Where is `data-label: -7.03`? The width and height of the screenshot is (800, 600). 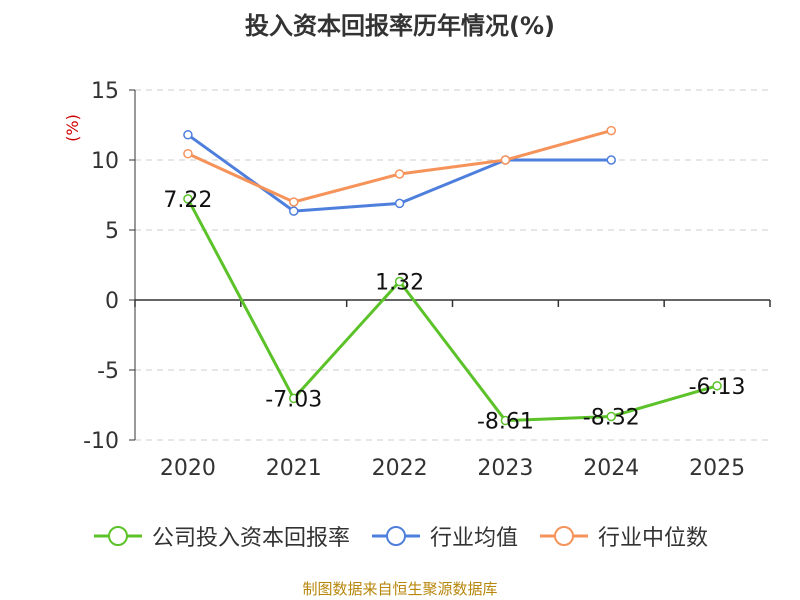 data-label: -7.03 is located at coordinates (293, 399).